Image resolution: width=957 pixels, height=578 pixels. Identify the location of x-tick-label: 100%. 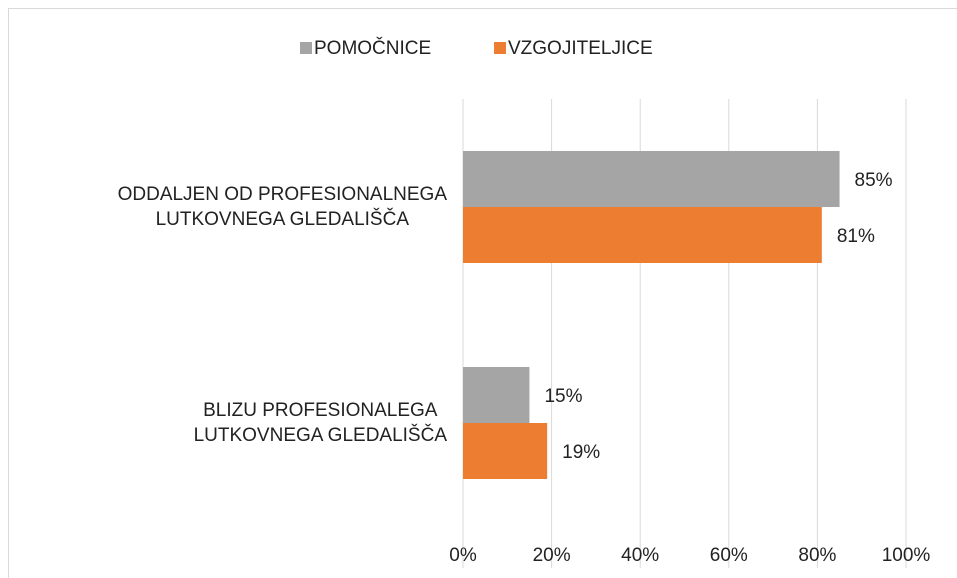
(906, 555).